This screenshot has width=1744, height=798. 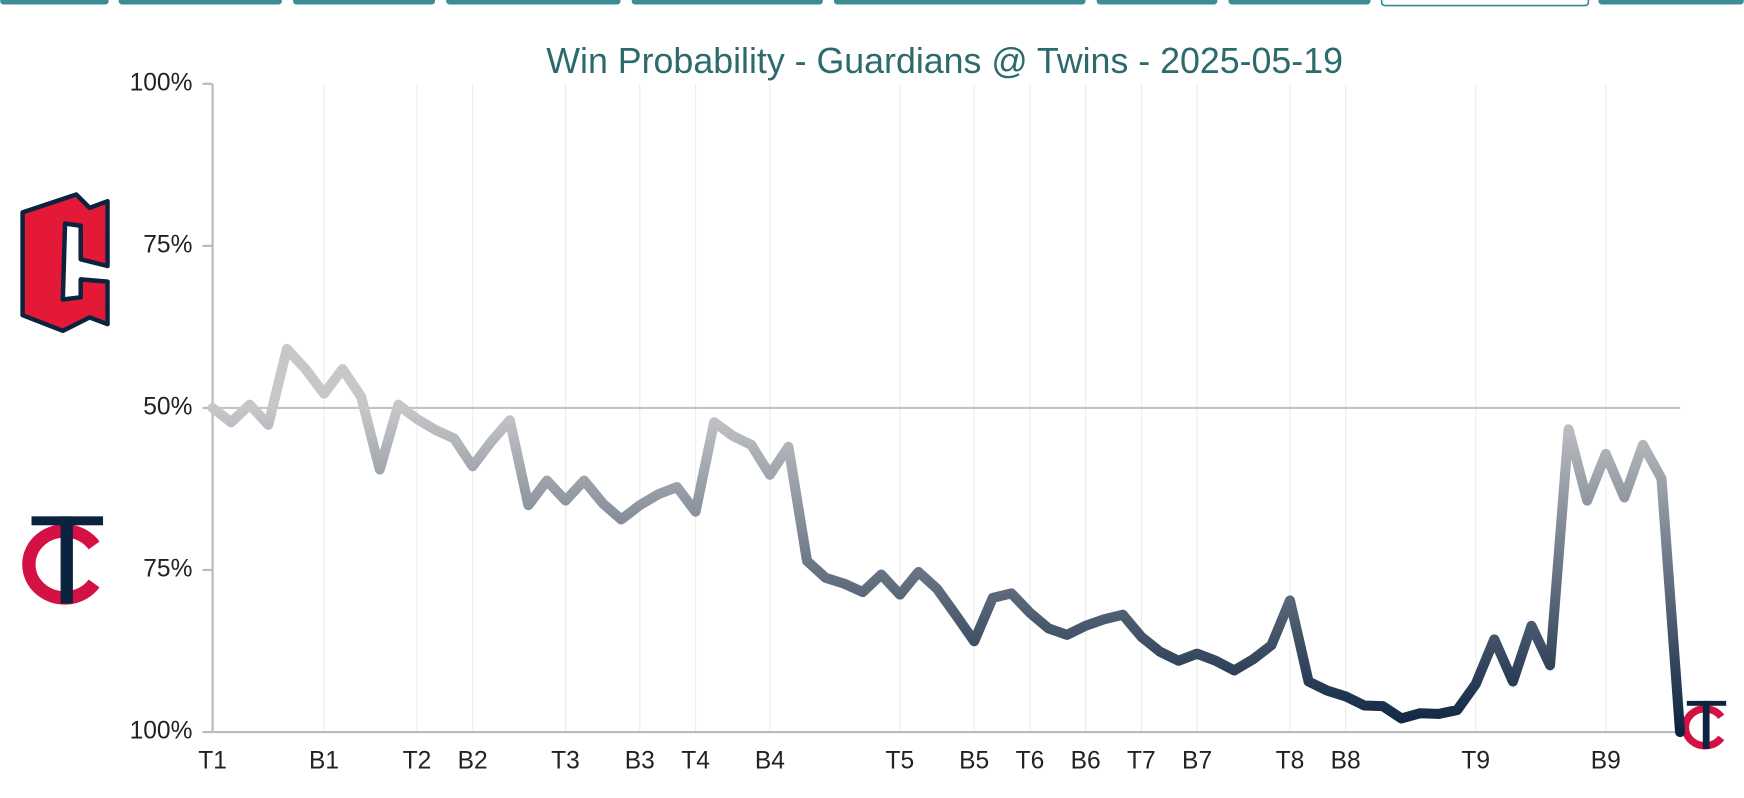 What do you see at coordinates (974, 761) in the screenshot?
I see `x-tick-label: B5` at bounding box center [974, 761].